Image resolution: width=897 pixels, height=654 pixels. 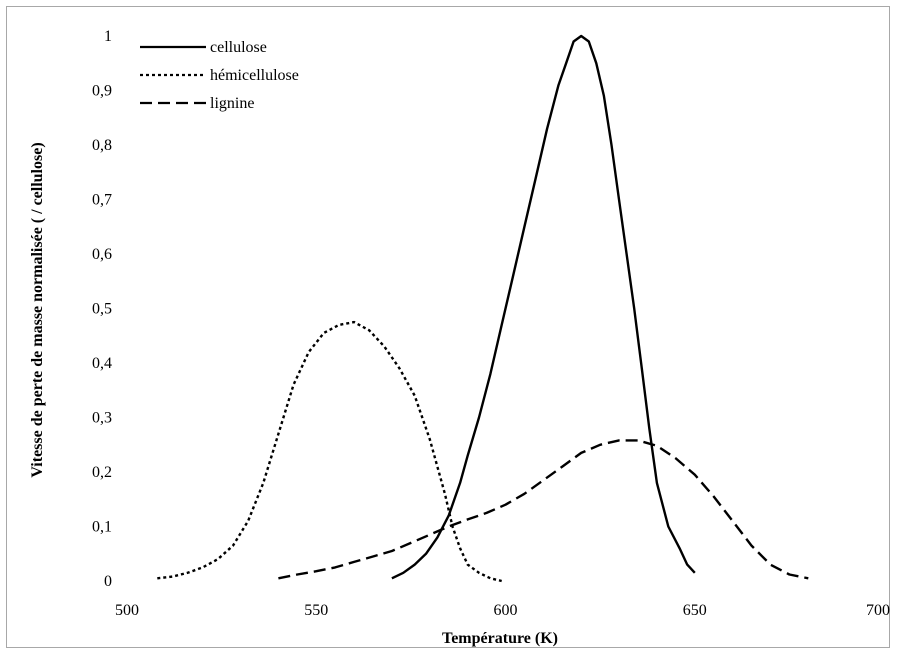 I want to click on x-tick-labels: 500 550 600 650 700, so click(x=502, y=610).